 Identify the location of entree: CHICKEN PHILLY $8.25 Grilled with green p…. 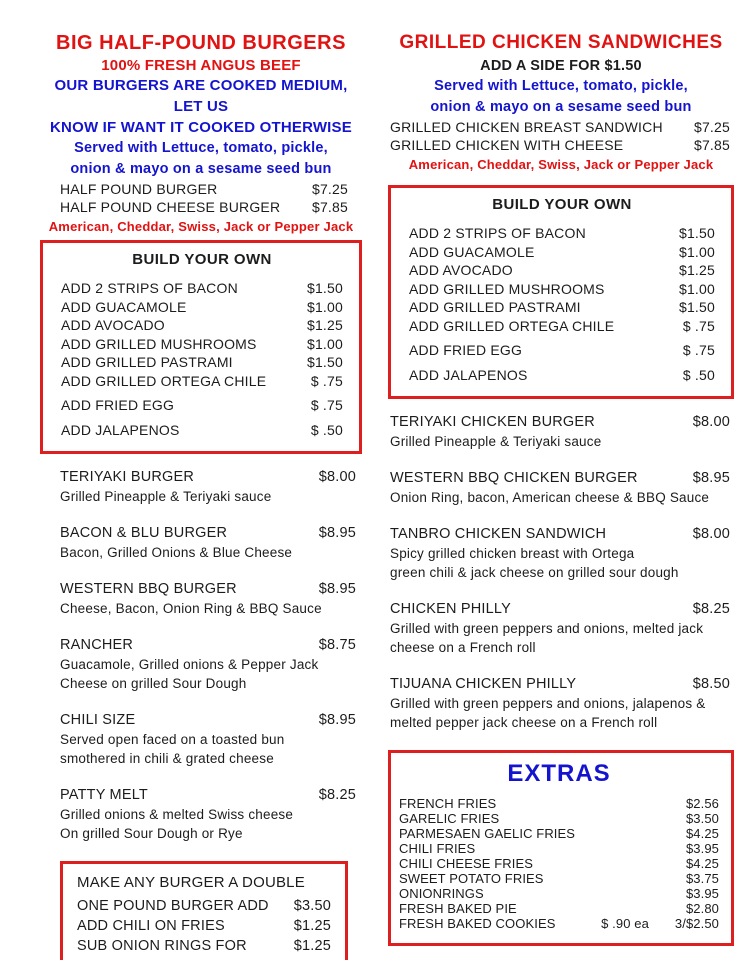
(560, 628).